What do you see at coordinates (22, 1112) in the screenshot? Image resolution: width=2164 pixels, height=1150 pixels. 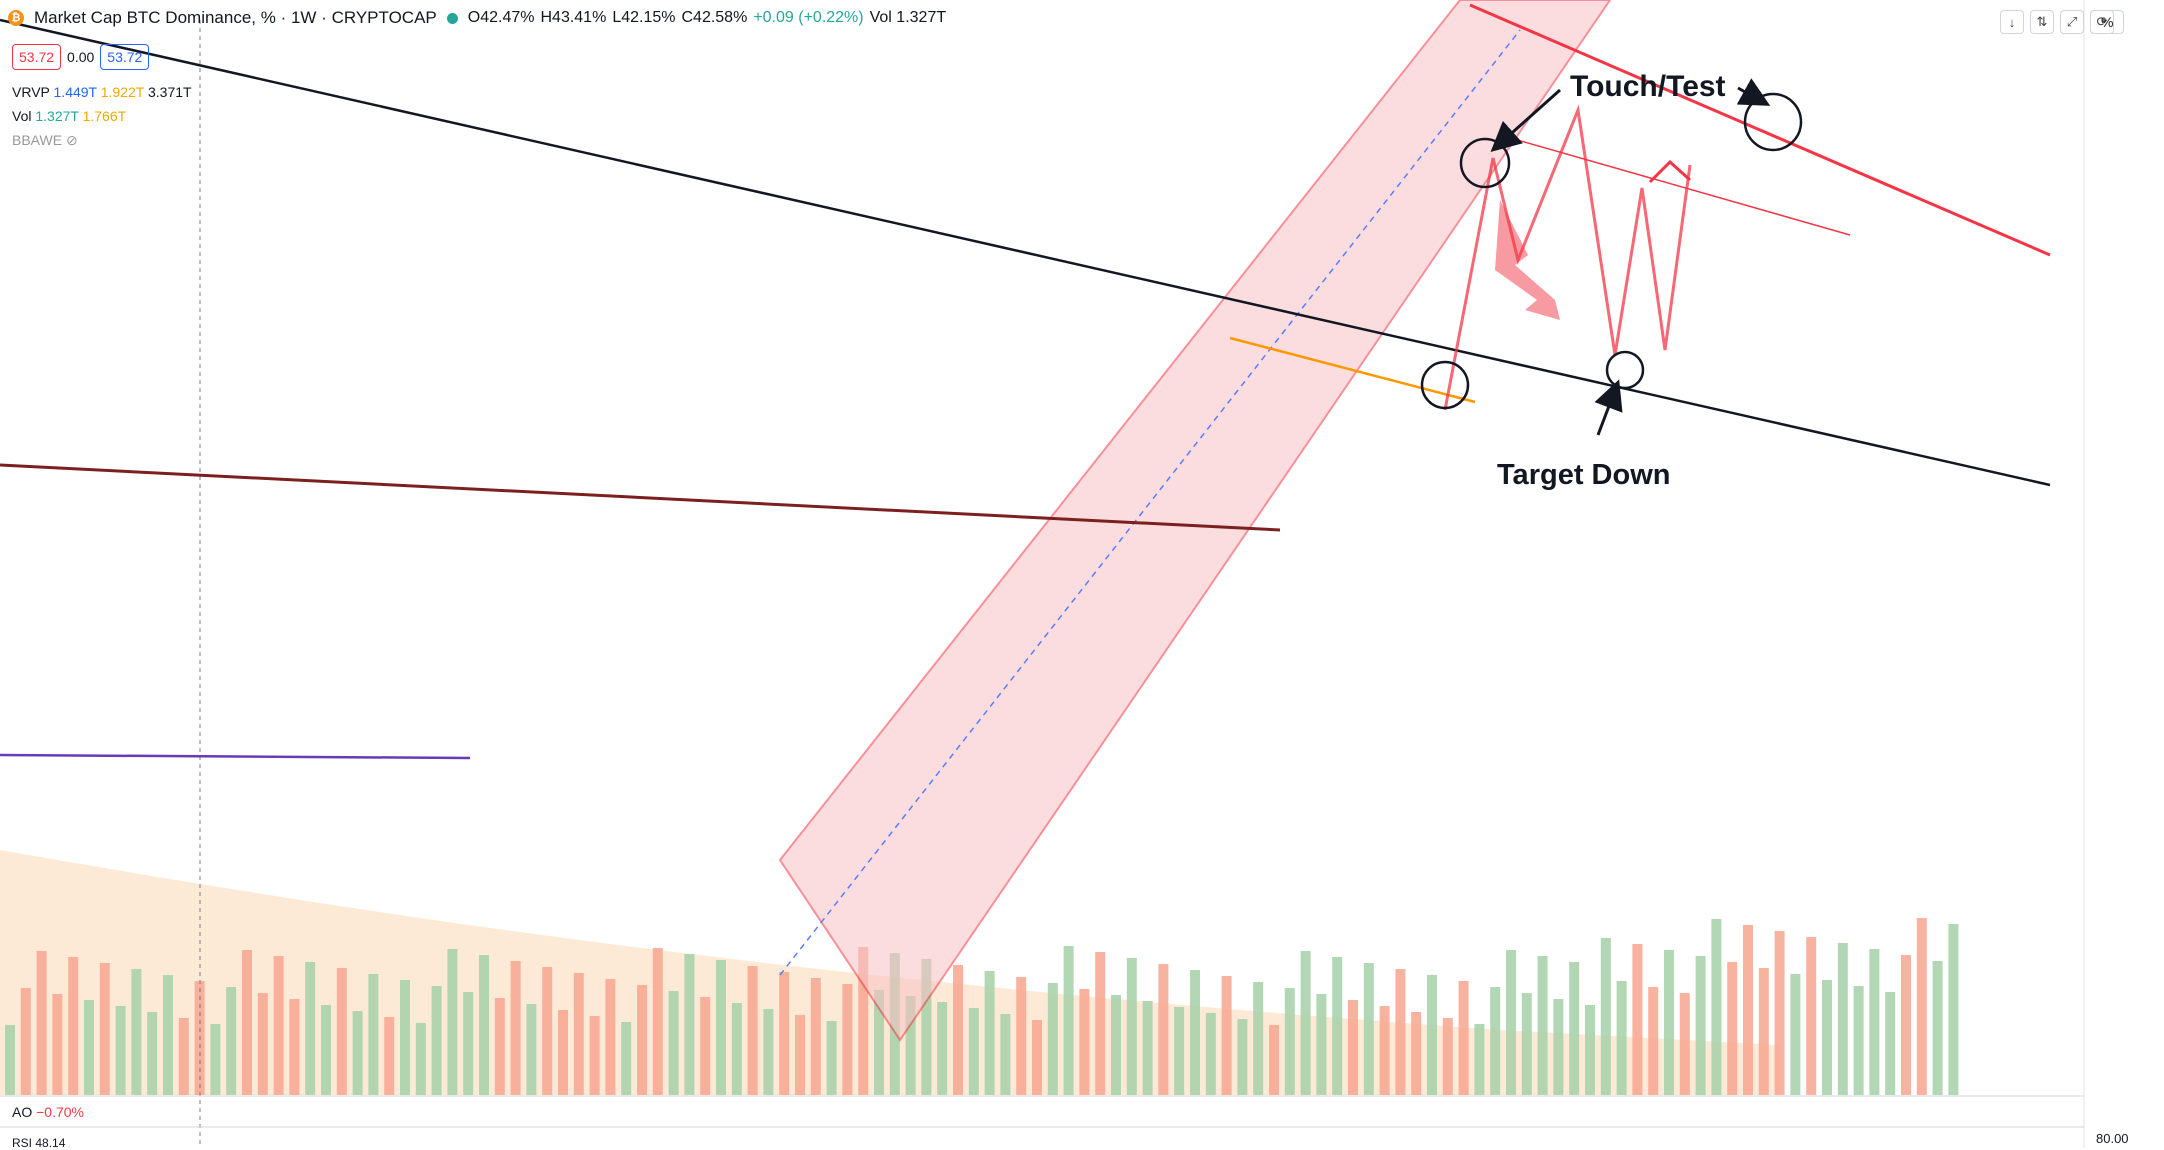 I see `ao-name: AO` at bounding box center [22, 1112].